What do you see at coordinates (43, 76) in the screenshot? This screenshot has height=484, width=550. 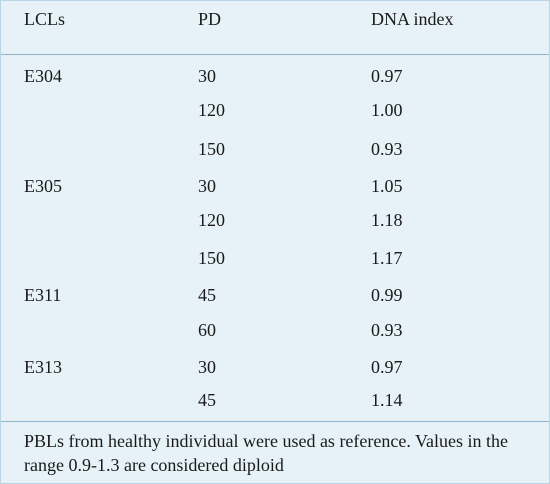 I see `table-row-lcl: E304` at bounding box center [43, 76].